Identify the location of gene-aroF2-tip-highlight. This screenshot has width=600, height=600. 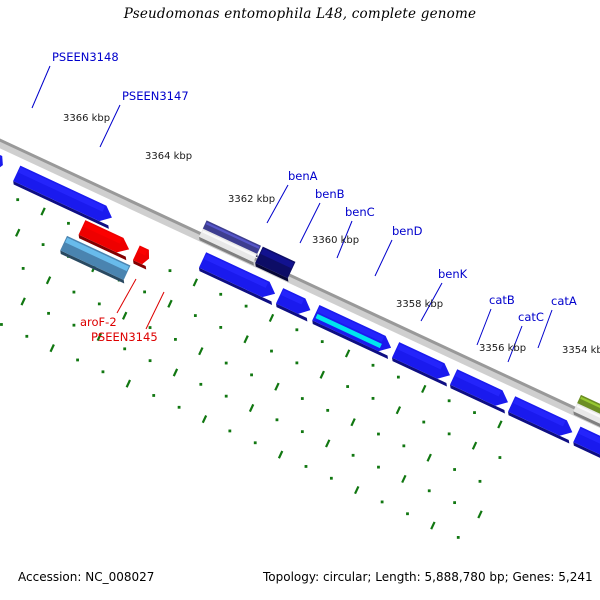
(142, 251).